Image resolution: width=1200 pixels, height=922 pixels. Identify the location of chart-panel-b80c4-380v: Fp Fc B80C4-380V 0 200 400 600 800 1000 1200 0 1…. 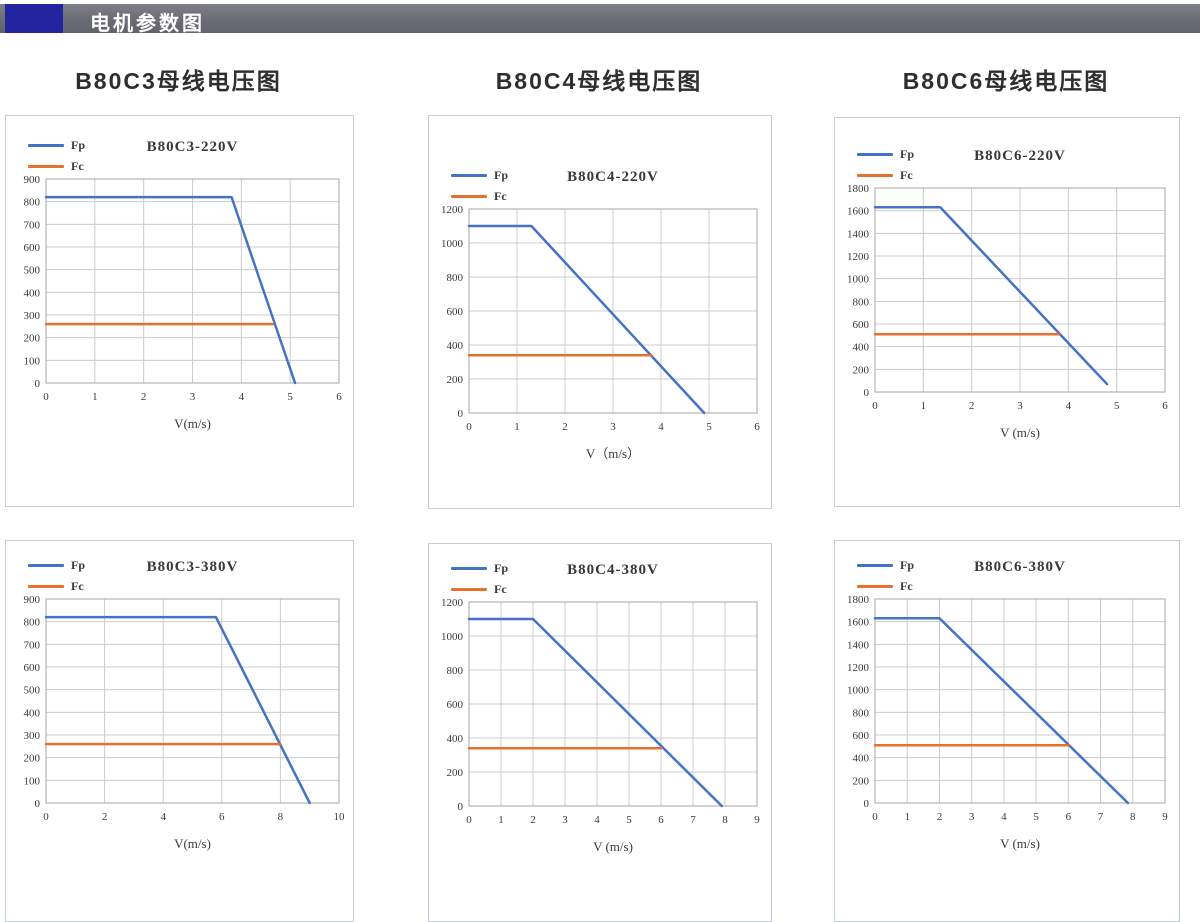
(600, 732).